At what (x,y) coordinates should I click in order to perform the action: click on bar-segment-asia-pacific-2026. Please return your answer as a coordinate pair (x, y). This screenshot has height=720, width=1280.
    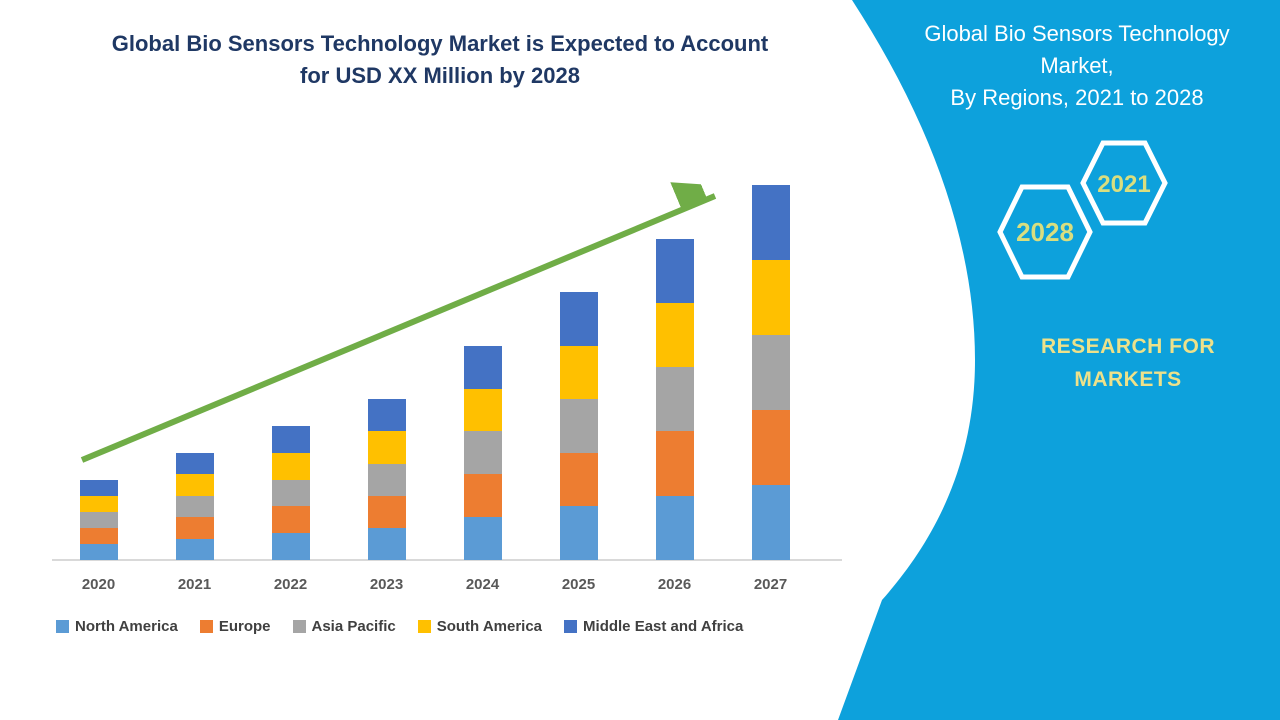
    Looking at the image, I should click on (674, 399).